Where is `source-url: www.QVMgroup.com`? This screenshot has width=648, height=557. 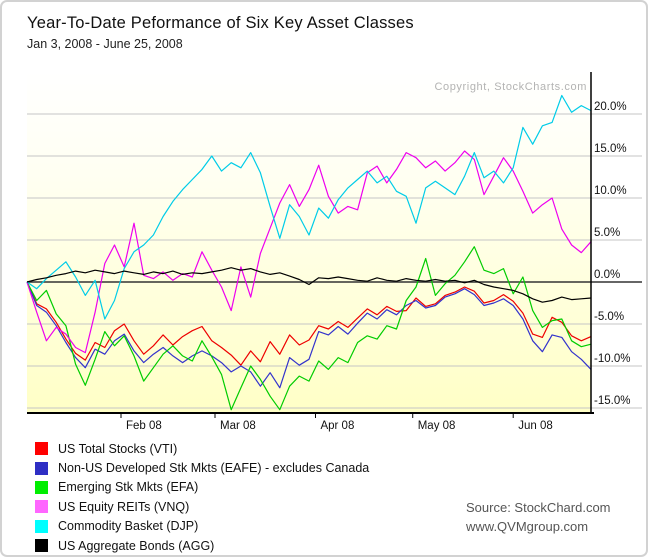 source-url: www.QVMgroup.com is located at coordinates (527, 526).